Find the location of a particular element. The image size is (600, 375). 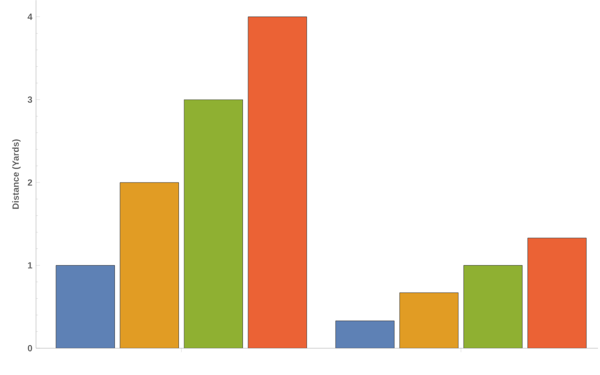

y-tick-label: 4 is located at coordinates (30, 17).